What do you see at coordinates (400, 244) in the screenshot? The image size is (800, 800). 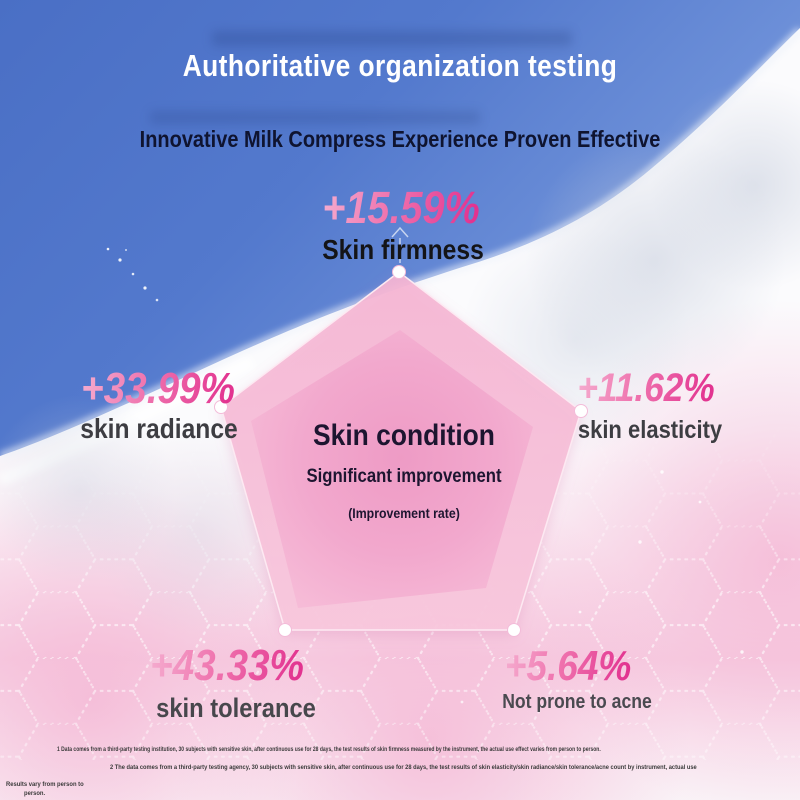 I see `top-connector-line` at bounding box center [400, 244].